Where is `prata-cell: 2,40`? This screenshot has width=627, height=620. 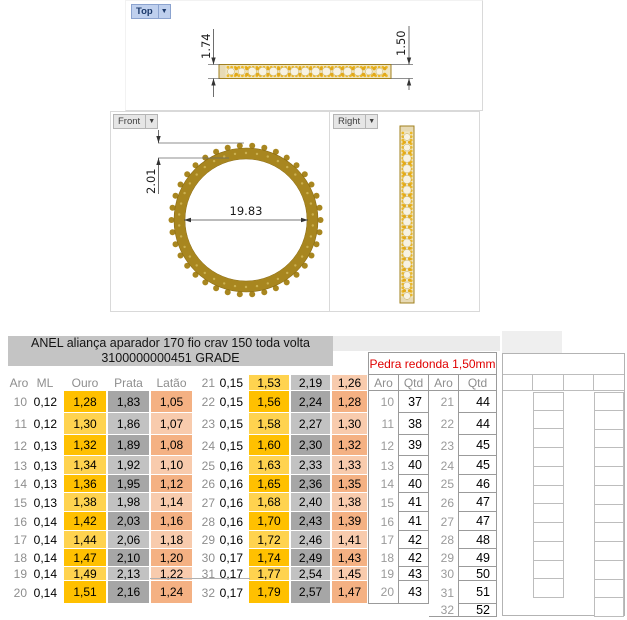
prata-cell: 2,40 is located at coordinates (310, 502).